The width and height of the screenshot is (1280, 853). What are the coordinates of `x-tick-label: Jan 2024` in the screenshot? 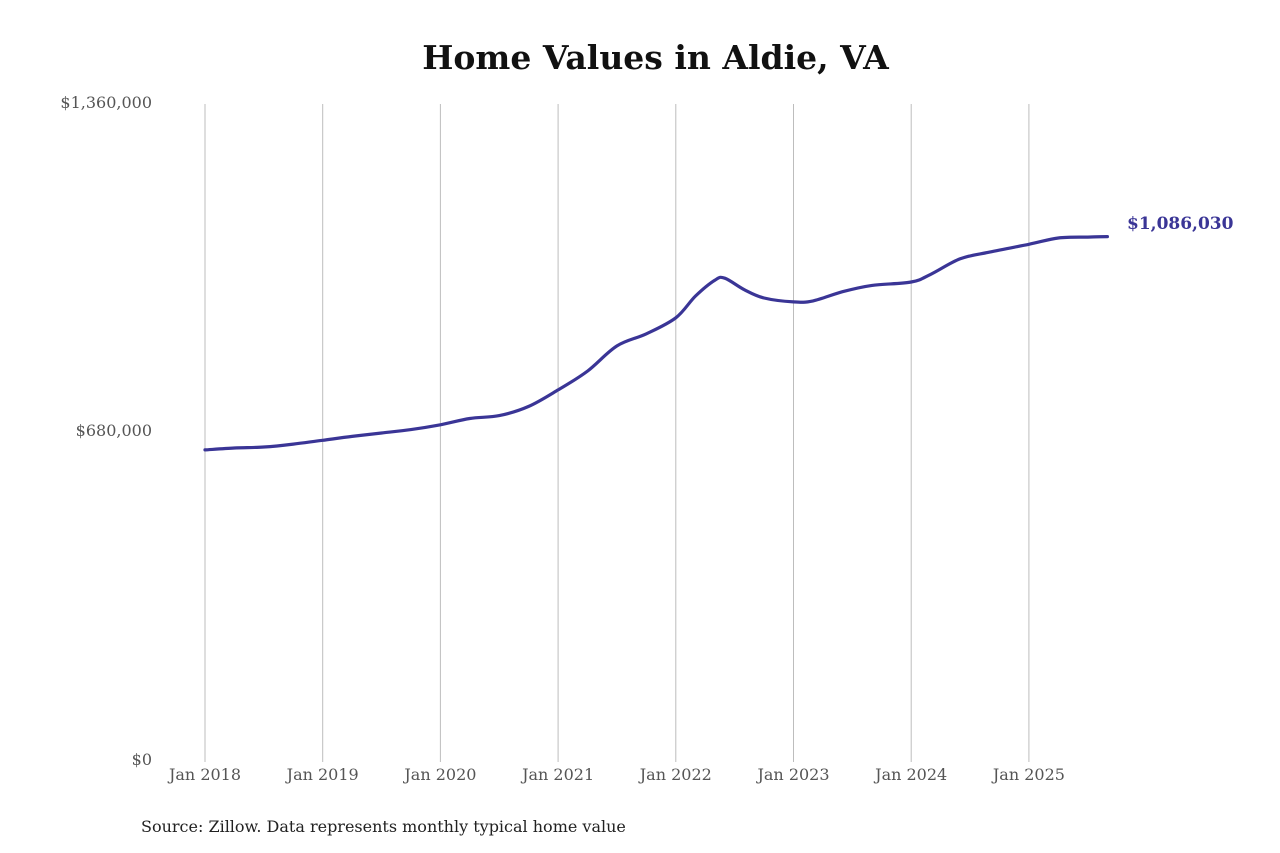 It's located at (911, 774).